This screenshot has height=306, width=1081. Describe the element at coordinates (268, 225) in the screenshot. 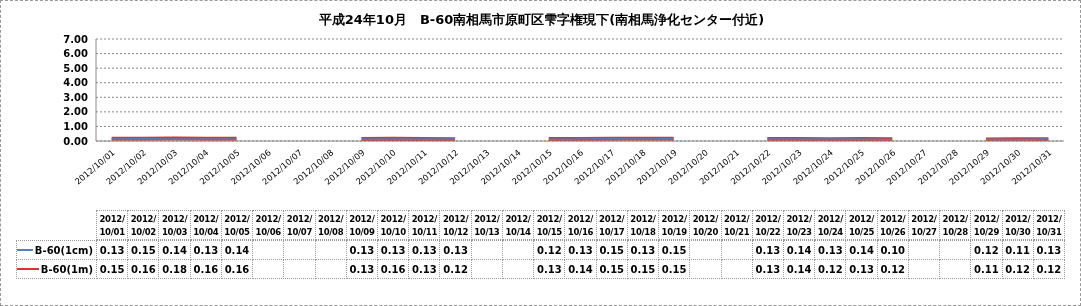

I see `category-label: 2012/10/06` at that location.